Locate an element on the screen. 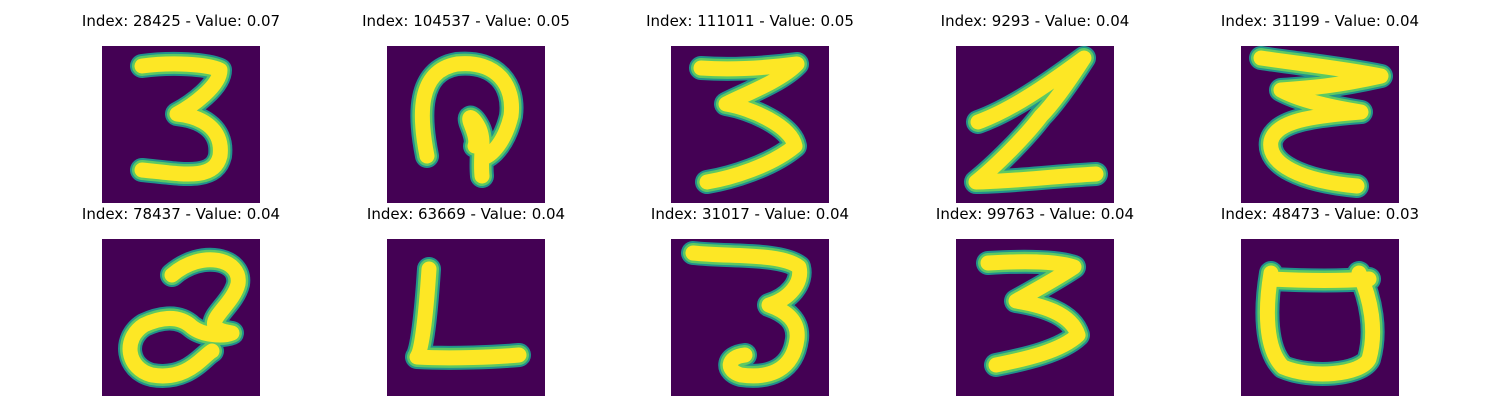  handwritten-l-image is located at coordinates (466, 317).